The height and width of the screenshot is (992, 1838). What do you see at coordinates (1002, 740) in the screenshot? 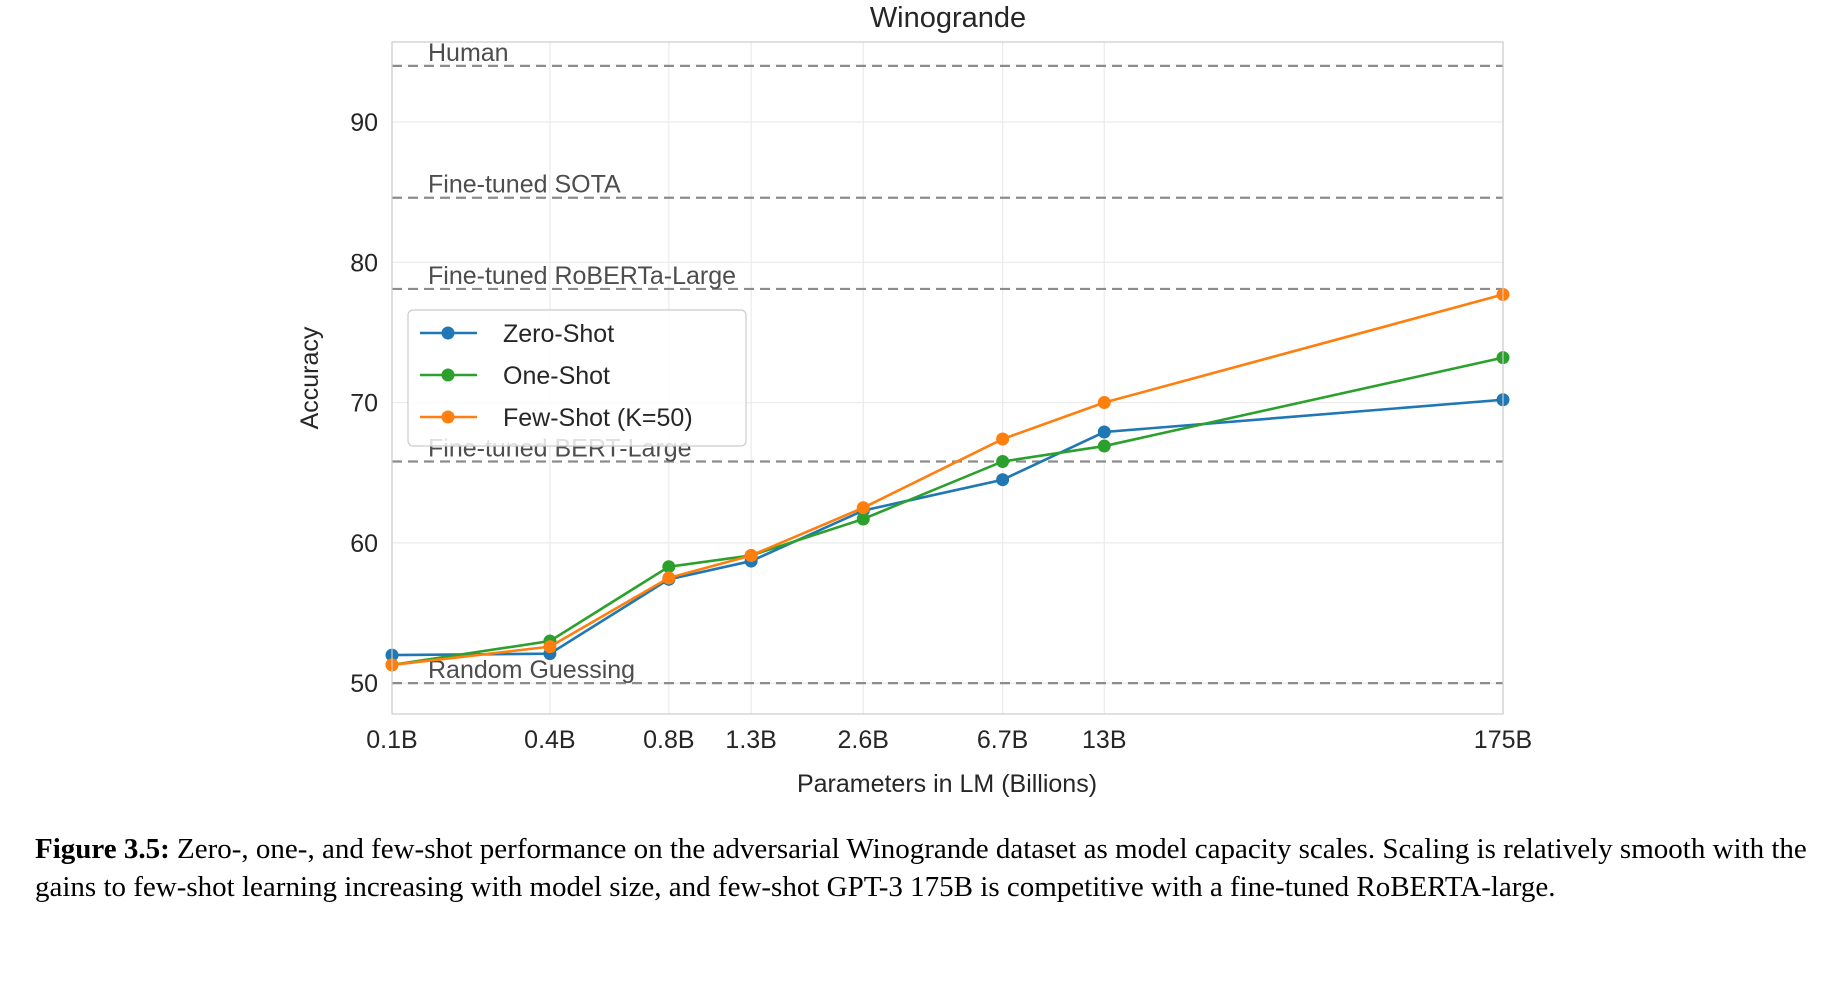
I see `x-tick-label: 6.7B` at bounding box center [1002, 740].